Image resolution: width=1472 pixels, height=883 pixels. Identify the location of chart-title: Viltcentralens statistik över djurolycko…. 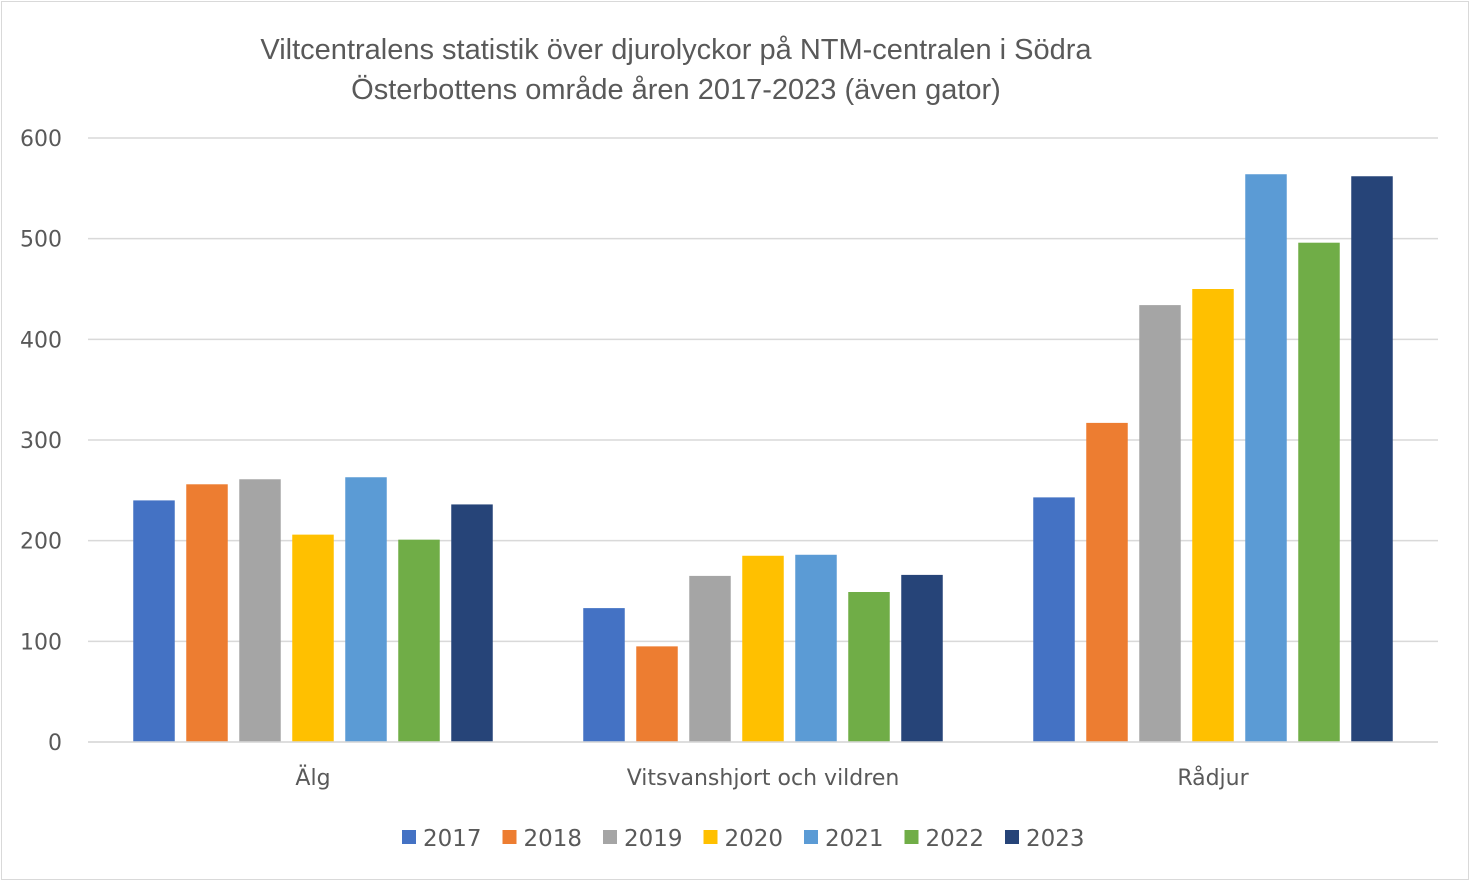
(676, 70).